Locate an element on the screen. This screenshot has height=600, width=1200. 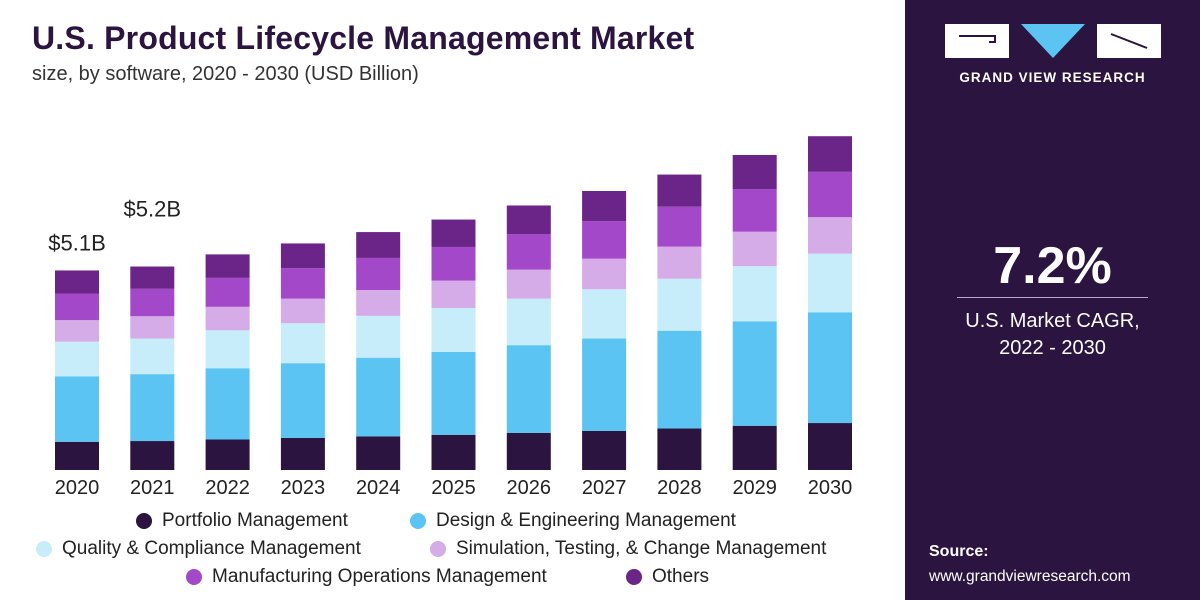
bar-stack-2029 is located at coordinates (754, 312).